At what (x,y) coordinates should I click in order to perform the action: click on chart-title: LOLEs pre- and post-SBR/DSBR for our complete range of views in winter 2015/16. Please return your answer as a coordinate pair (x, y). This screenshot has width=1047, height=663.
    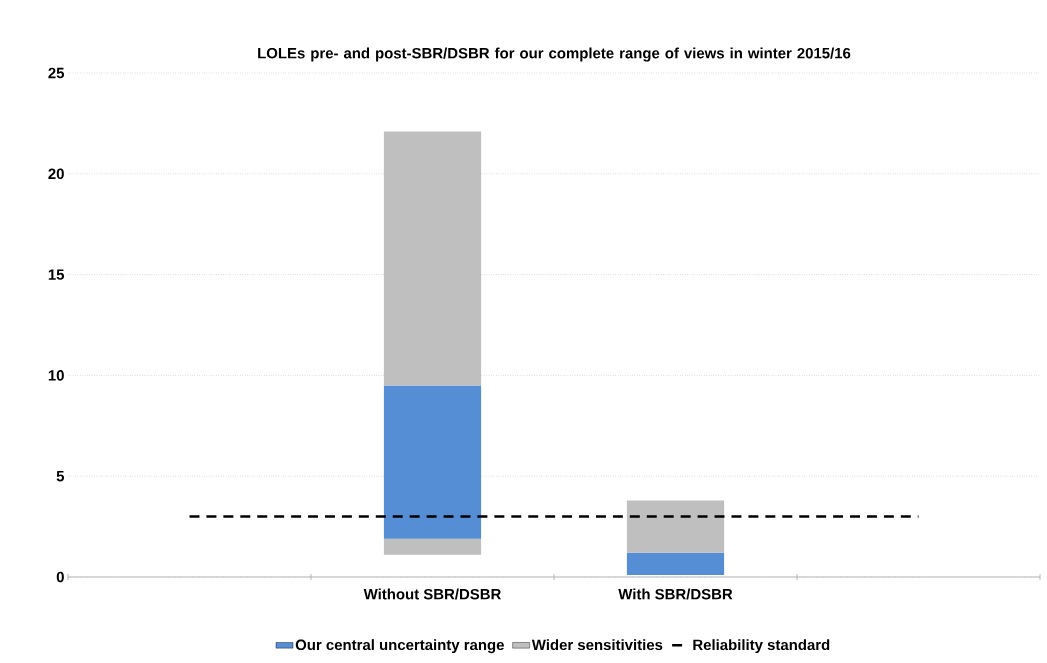
    Looking at the image, I should click on (554, 54).